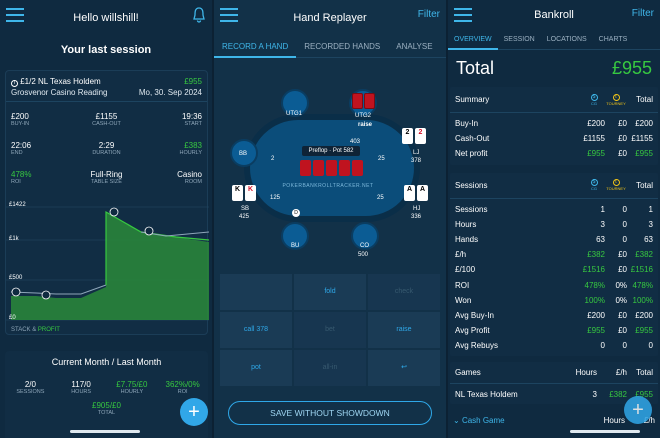 This screenshot has height=438, width=660. Describe the element at coordinates (404, 292) in the screenshot. I see `check-button: check` at that location.